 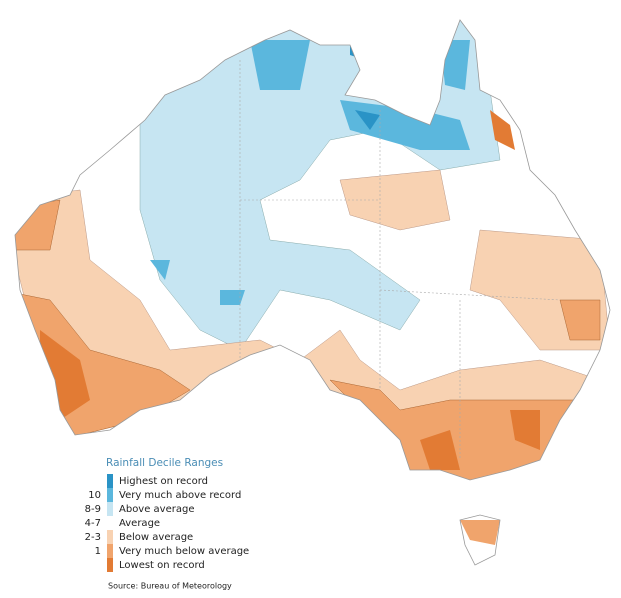 I want to click on legend-label: Average, so click(x=139, y=523).